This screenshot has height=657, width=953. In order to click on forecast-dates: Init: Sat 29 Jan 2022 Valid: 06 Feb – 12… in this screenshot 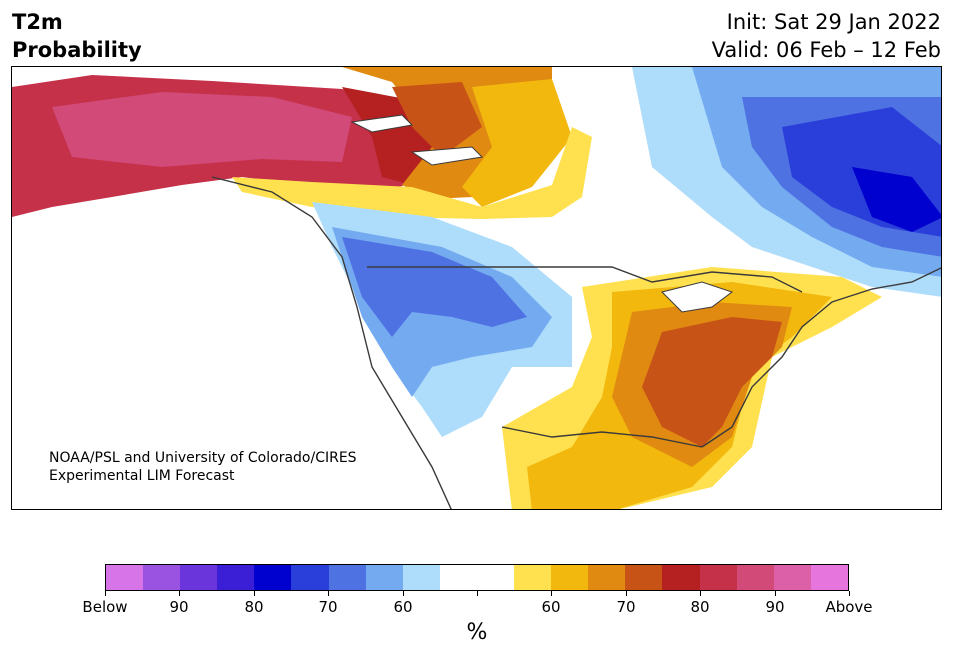, I will do `click(826, 36)`.